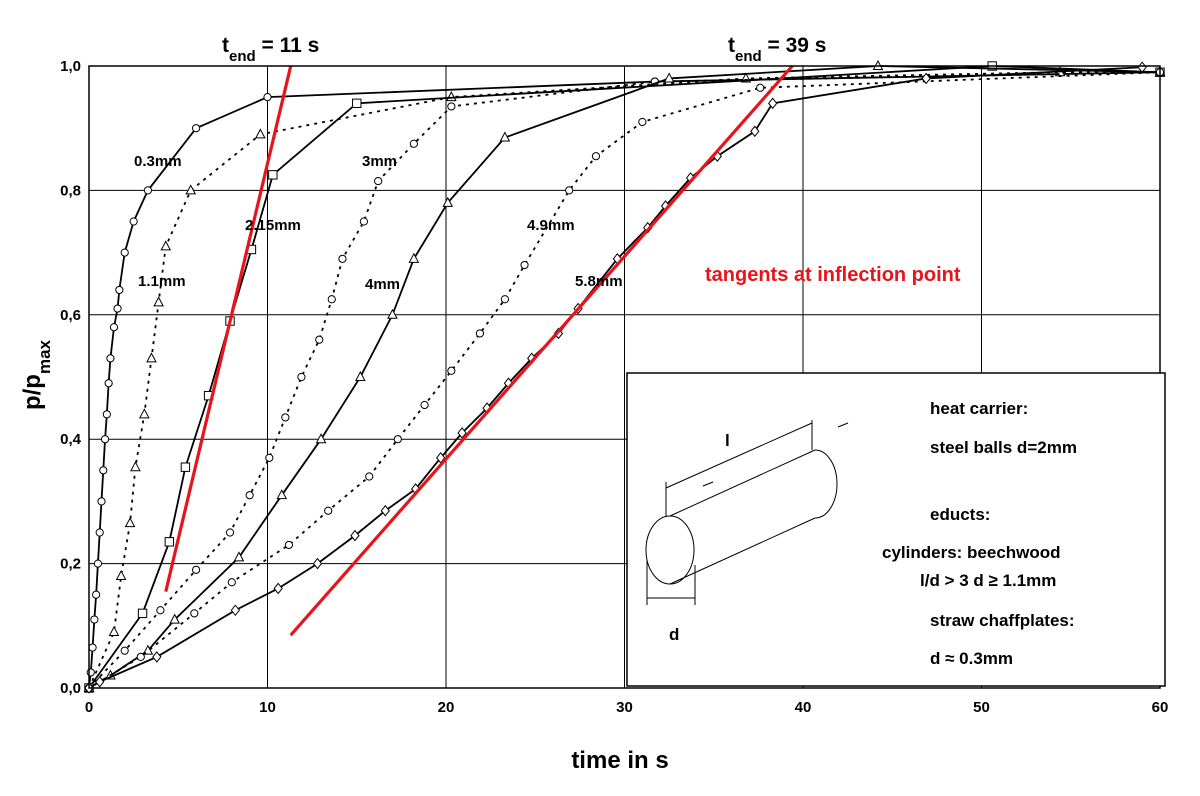 The height and width of the screenshot is (796, 1200). I want to click on x-tick-label: 60, so click(1160, 707).